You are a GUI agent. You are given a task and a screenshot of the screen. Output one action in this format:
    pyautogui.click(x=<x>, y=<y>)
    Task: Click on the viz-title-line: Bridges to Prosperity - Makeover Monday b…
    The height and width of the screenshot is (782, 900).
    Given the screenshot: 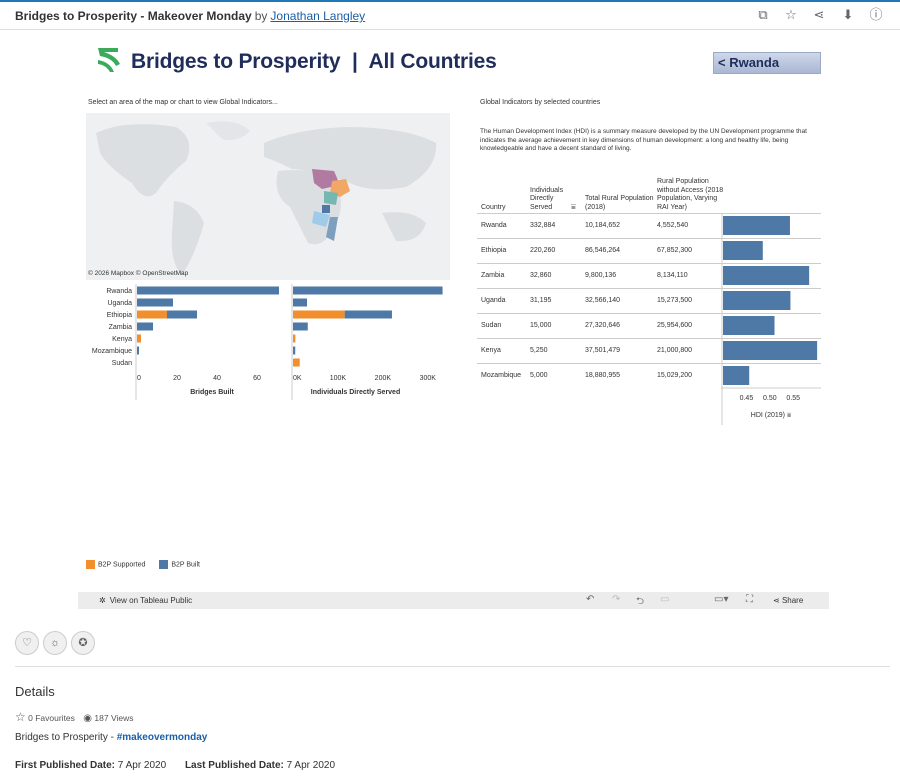 What is the action you would take?
    pyautogui.click(x=190, y=16)
    